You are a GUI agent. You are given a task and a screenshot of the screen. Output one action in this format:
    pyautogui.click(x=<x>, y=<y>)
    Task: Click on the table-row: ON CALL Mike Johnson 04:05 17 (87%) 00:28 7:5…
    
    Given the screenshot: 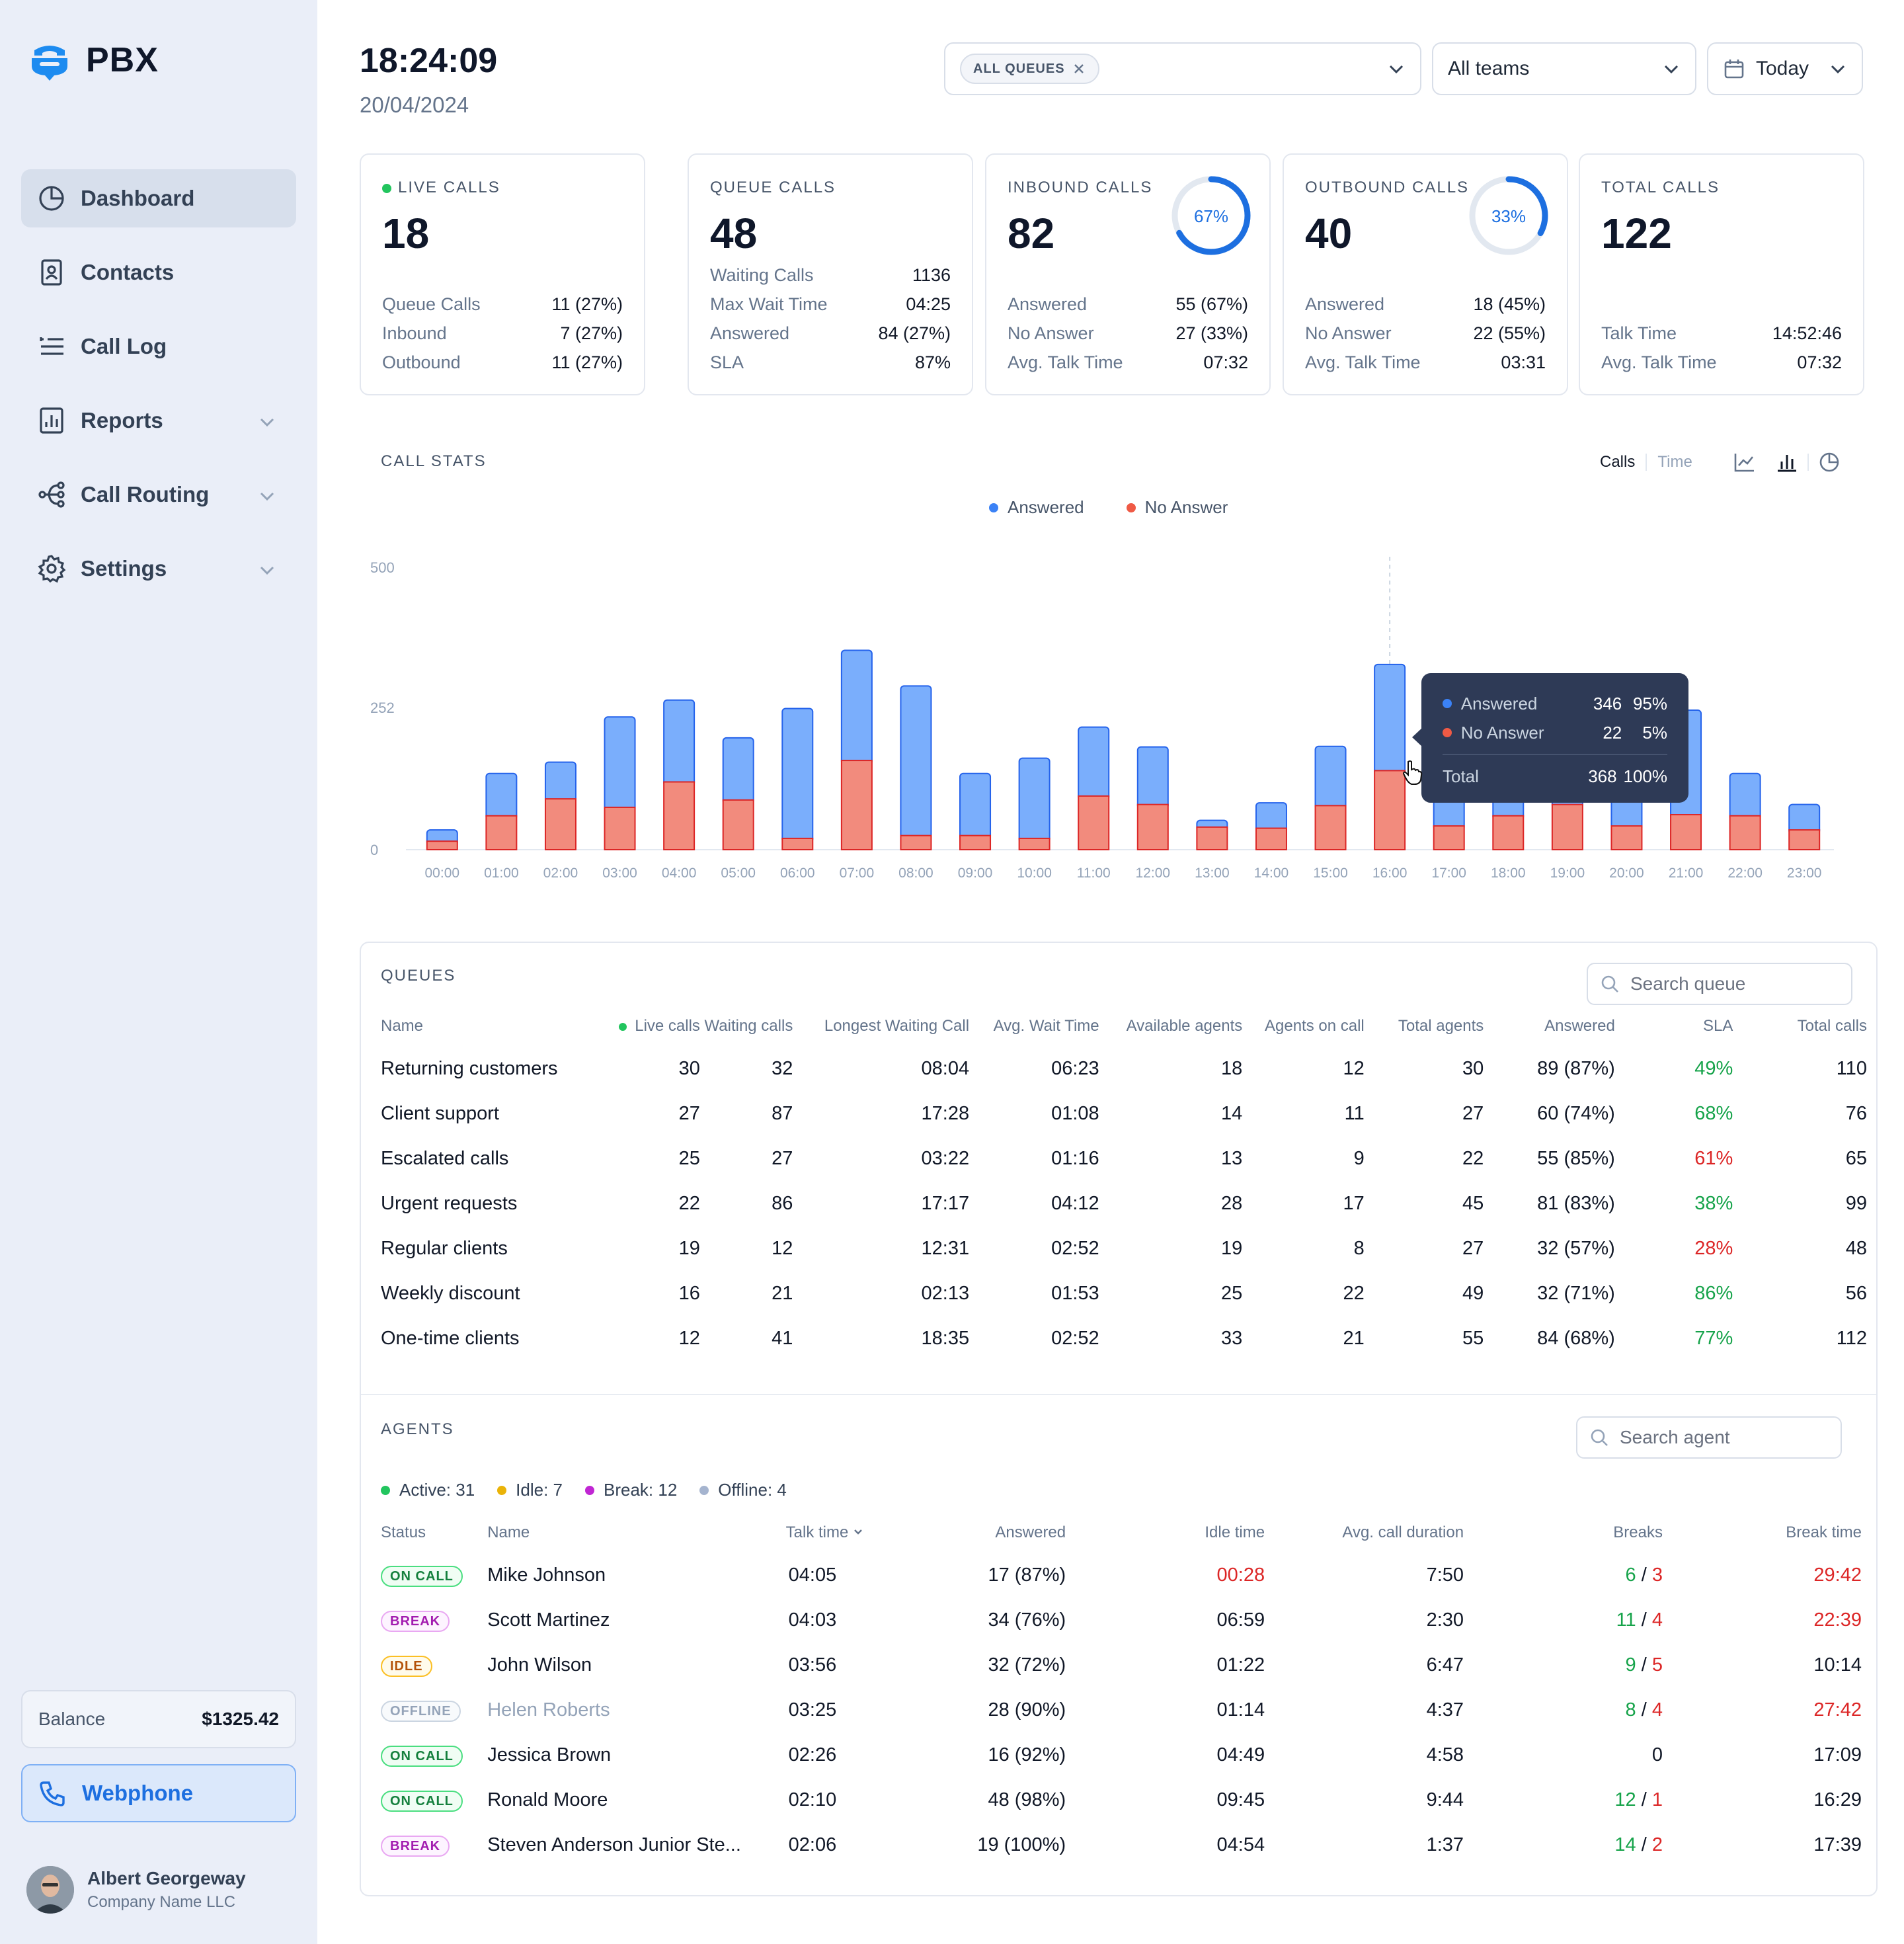 What is the action you would take?
    pyautogui.click(x=1121, y=1575)
    